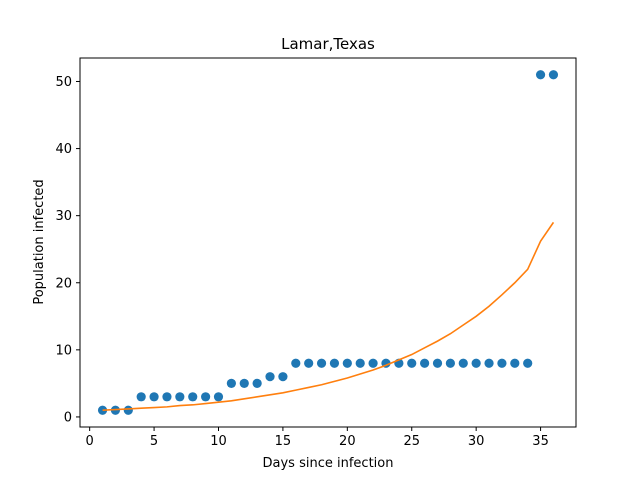 The image size is (640, 480). I want to click on y-tick-label-40: 40, so click(63, 149).